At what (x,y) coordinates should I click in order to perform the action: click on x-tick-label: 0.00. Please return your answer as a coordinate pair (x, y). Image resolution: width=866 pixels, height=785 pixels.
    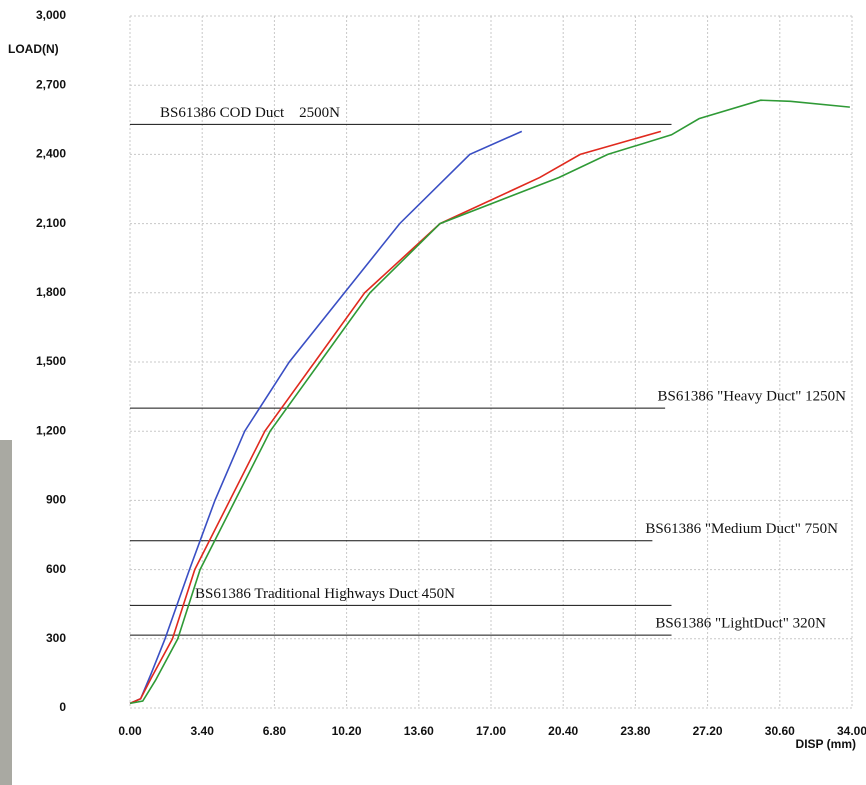
    Looking at the image, I should click on (130, 731).